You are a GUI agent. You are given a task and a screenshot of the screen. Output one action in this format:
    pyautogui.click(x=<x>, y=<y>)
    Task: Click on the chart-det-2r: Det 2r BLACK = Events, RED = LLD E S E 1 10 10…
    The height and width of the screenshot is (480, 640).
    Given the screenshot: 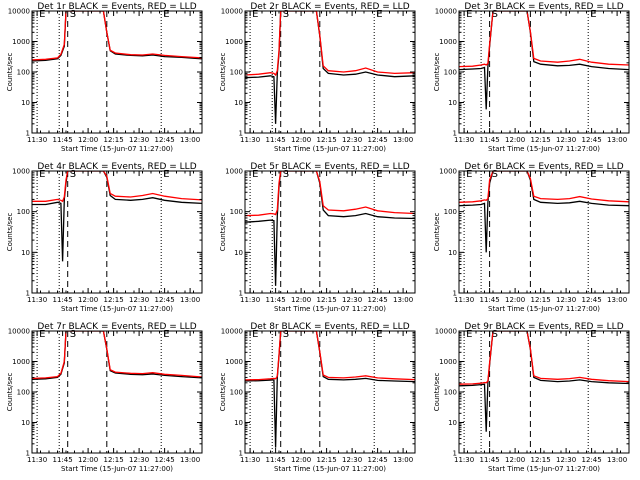 What is the action you would take?
    pyautogui.click(x=319, y=80)
    